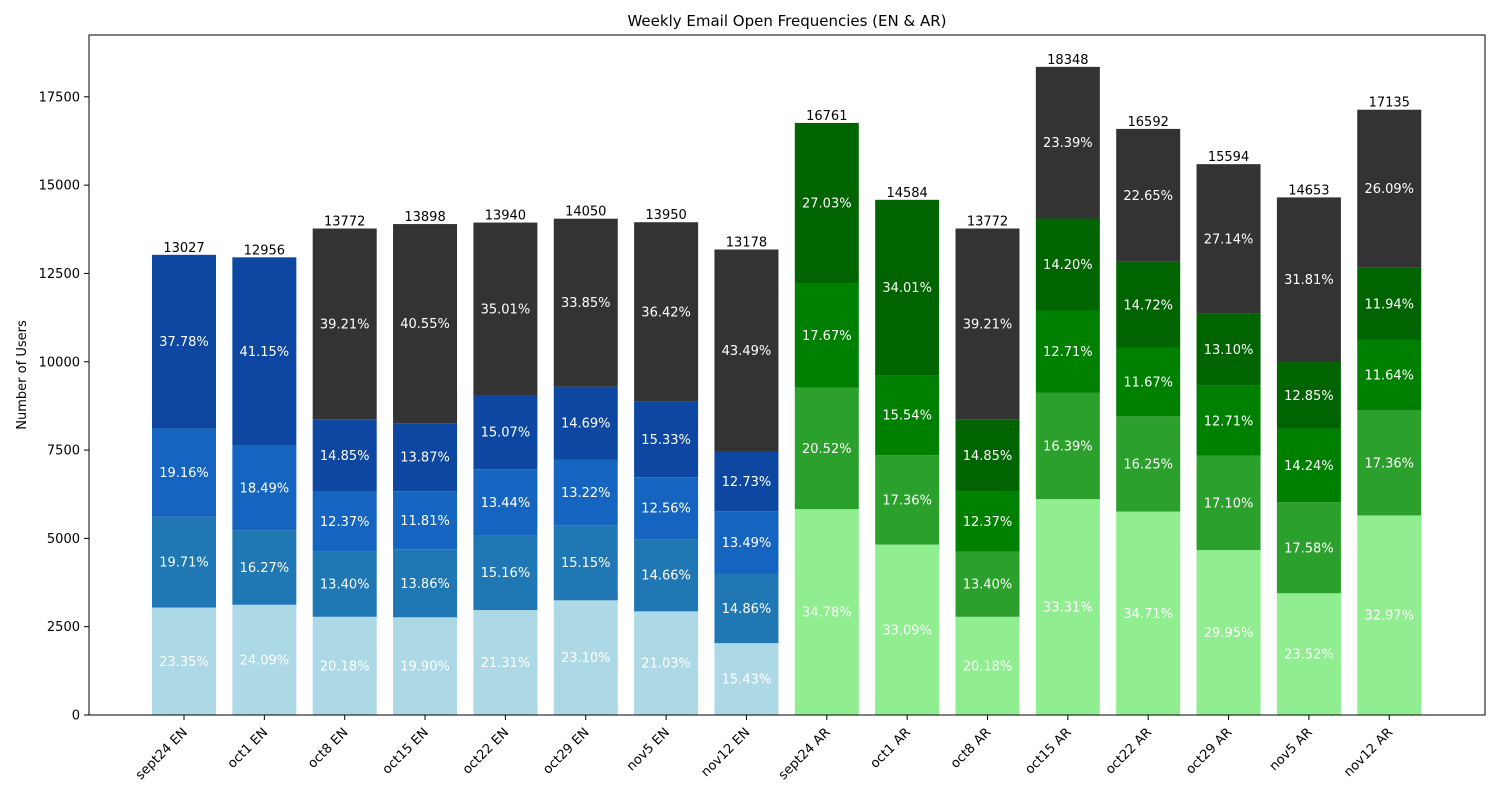  Describe the element at coordinates (1309, 548) in the screenshot. I see `segment-percent-label: 17.58%` at that location.